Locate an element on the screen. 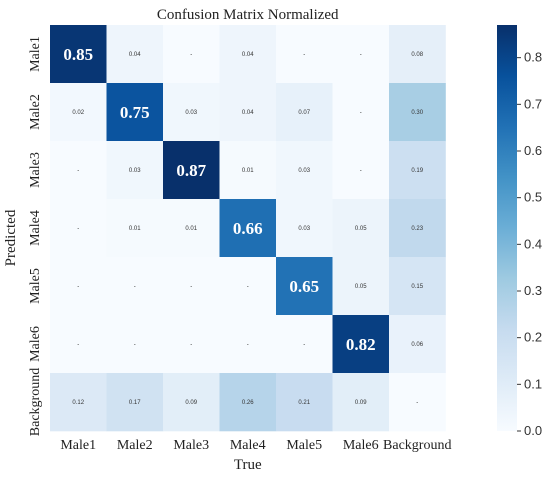 This screenshot has width=550, height=486. y-tick-label: Male6 is located at coordinates (35, 344).